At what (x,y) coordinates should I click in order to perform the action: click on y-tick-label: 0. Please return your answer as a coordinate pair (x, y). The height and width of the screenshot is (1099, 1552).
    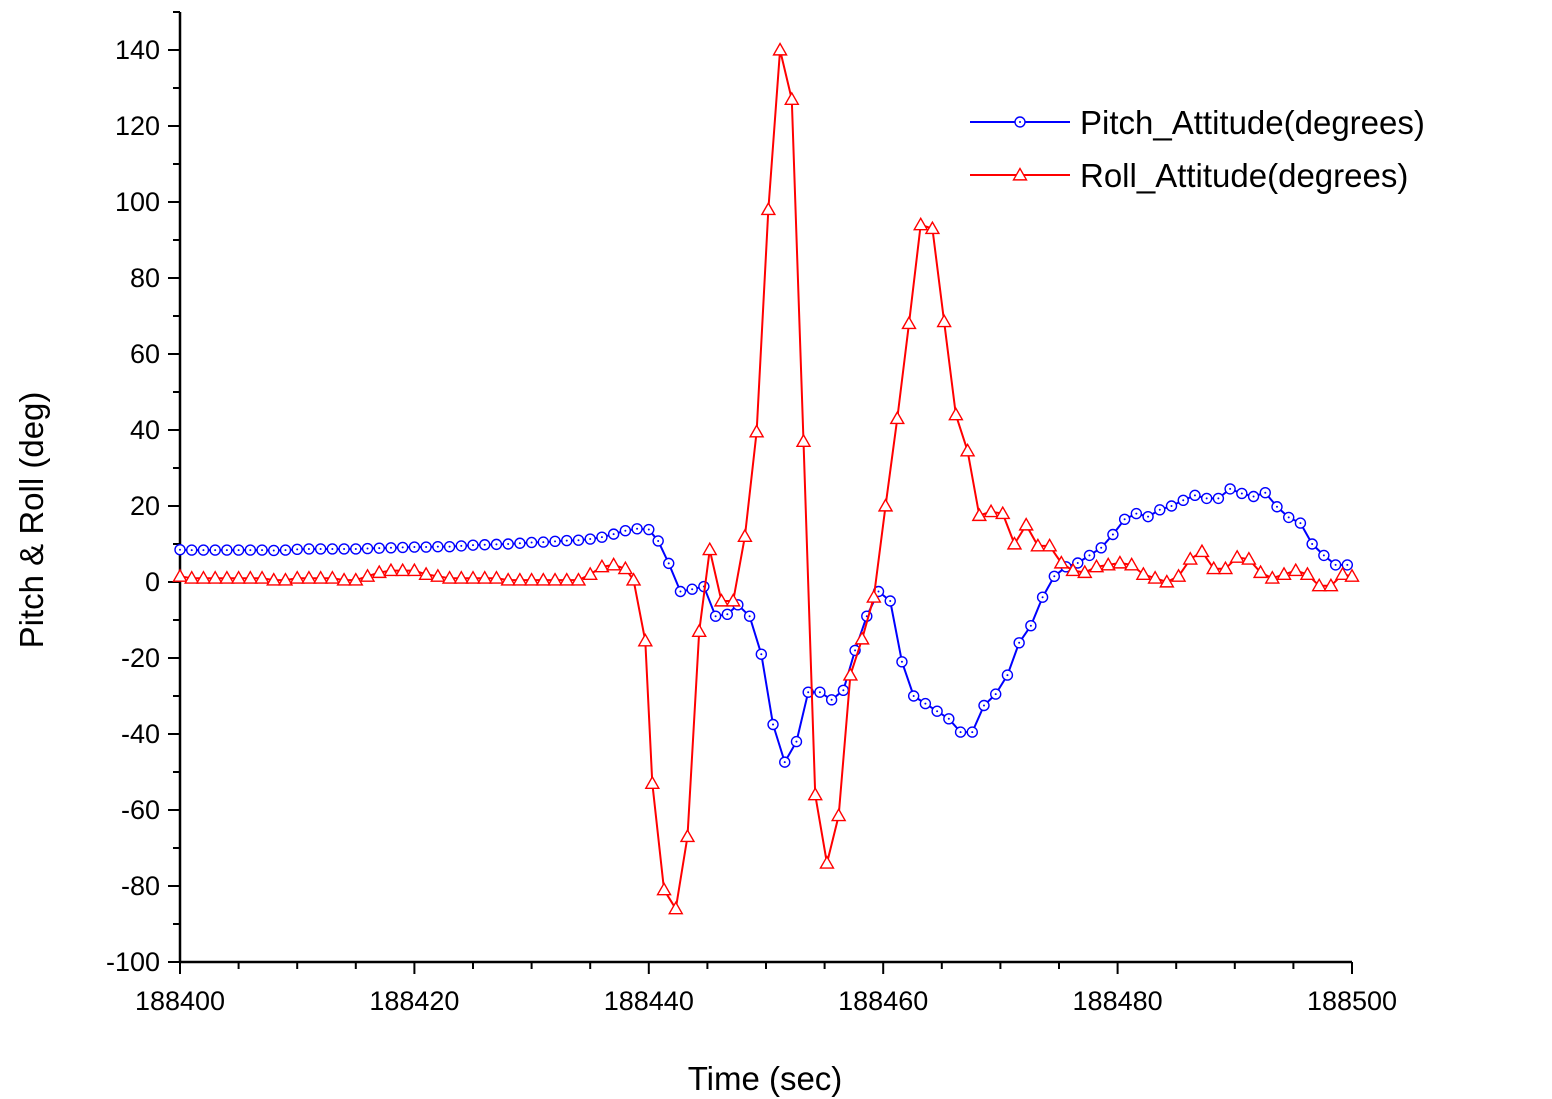
    Looking at the image, I should click on (152, 582).